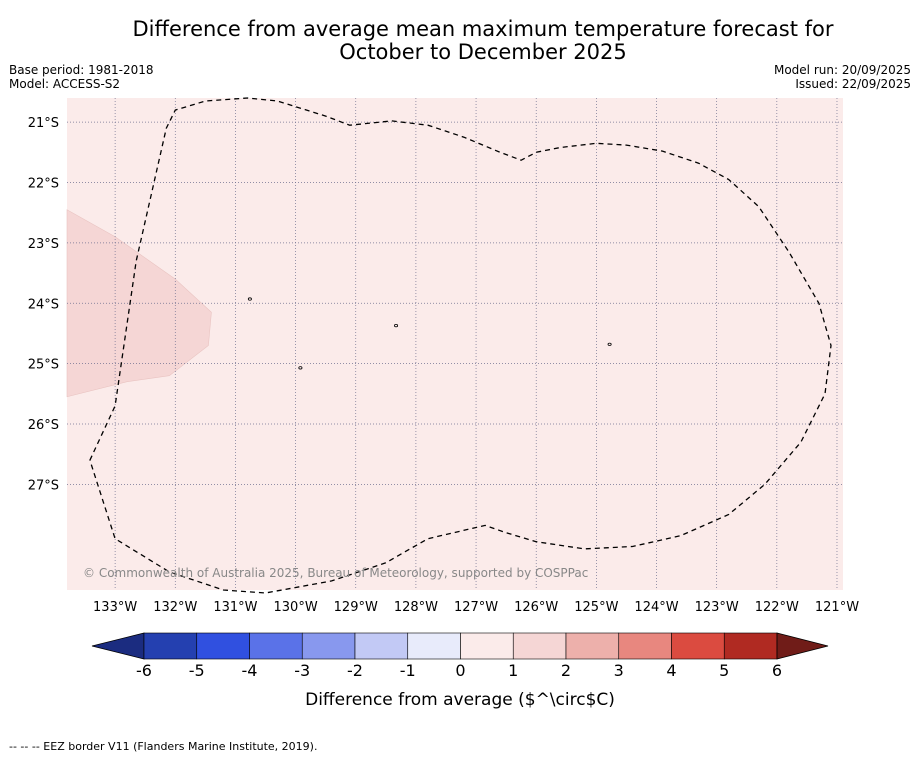  What do you see at coordinates (43, 123) in the screenshot?
I see `lat-tick-label: 21°S` at bounding box center [43, 123].